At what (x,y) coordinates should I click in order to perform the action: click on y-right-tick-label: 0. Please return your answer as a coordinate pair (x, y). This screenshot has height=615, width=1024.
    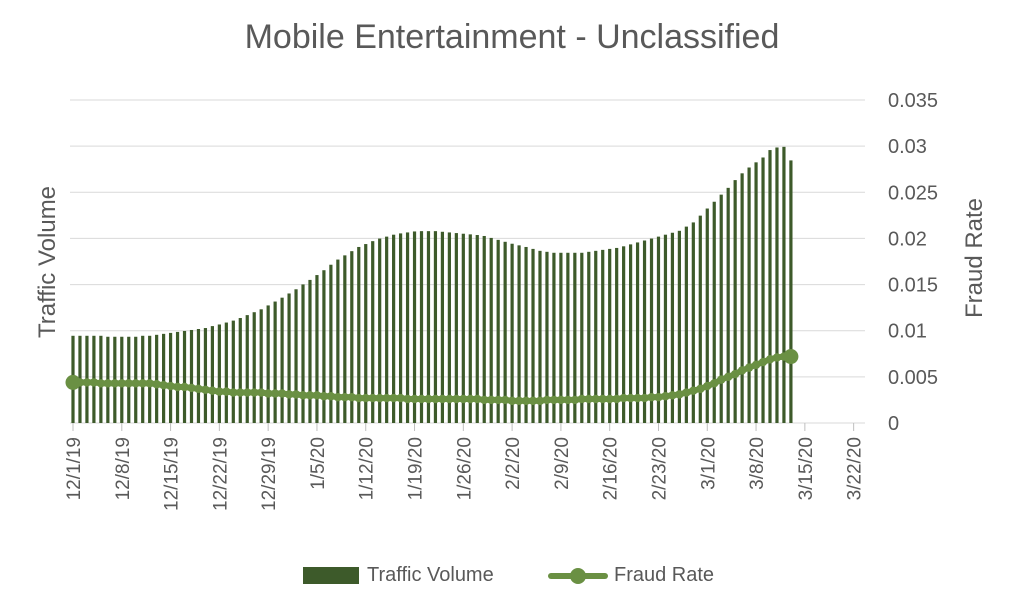
    Looking at the image, I should click on (893, 424).